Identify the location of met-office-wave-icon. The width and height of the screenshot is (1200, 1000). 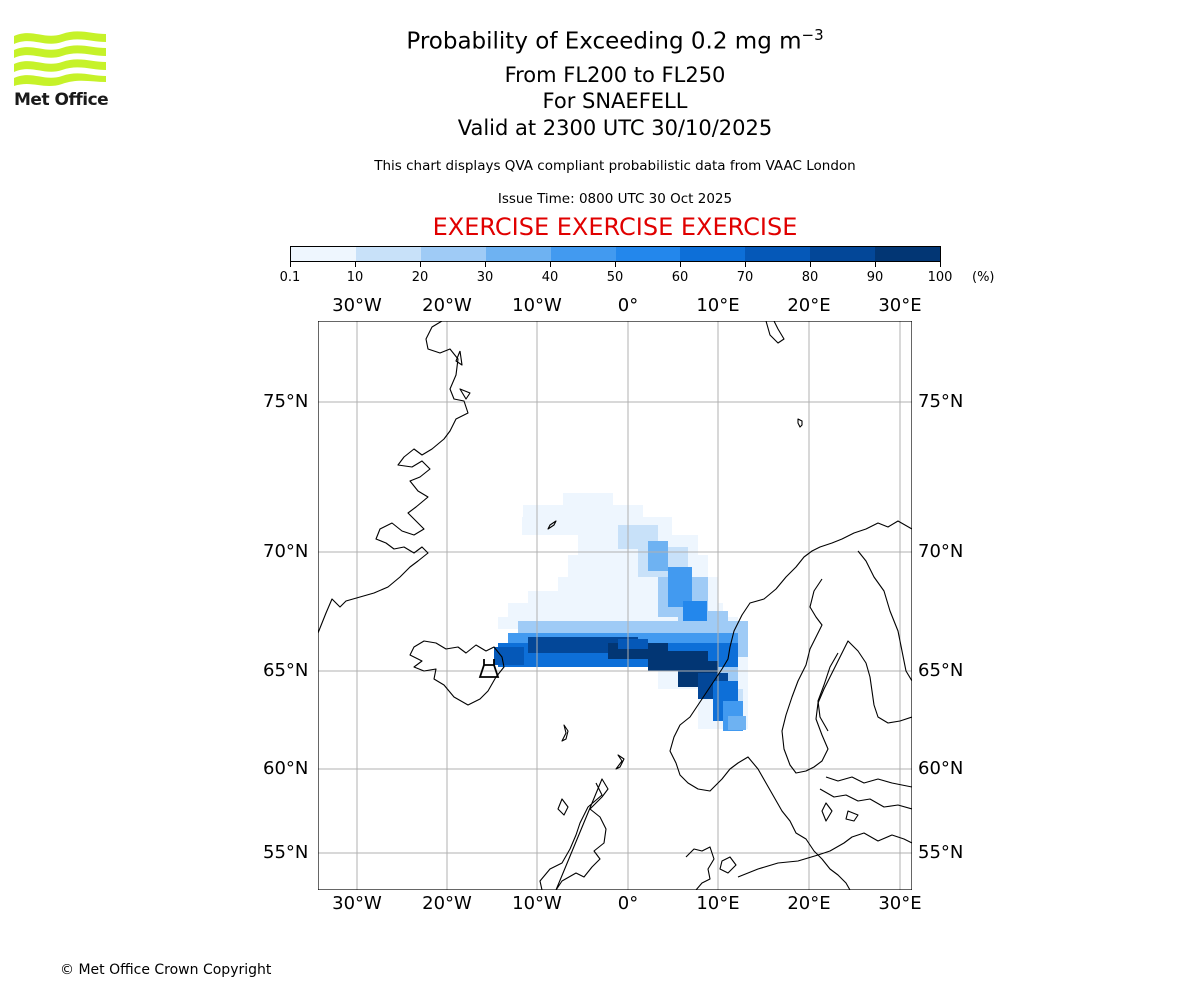
(60, 58).